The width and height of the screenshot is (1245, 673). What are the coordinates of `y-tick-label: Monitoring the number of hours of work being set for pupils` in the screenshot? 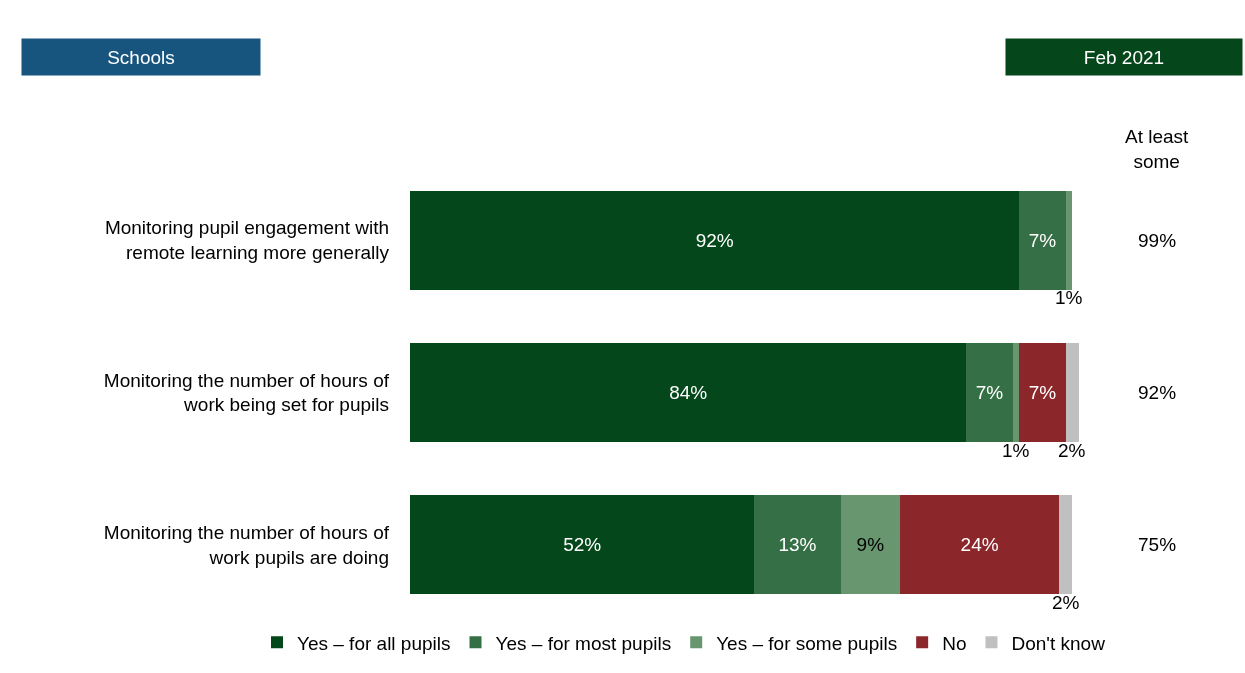 It's located at (246, 392).